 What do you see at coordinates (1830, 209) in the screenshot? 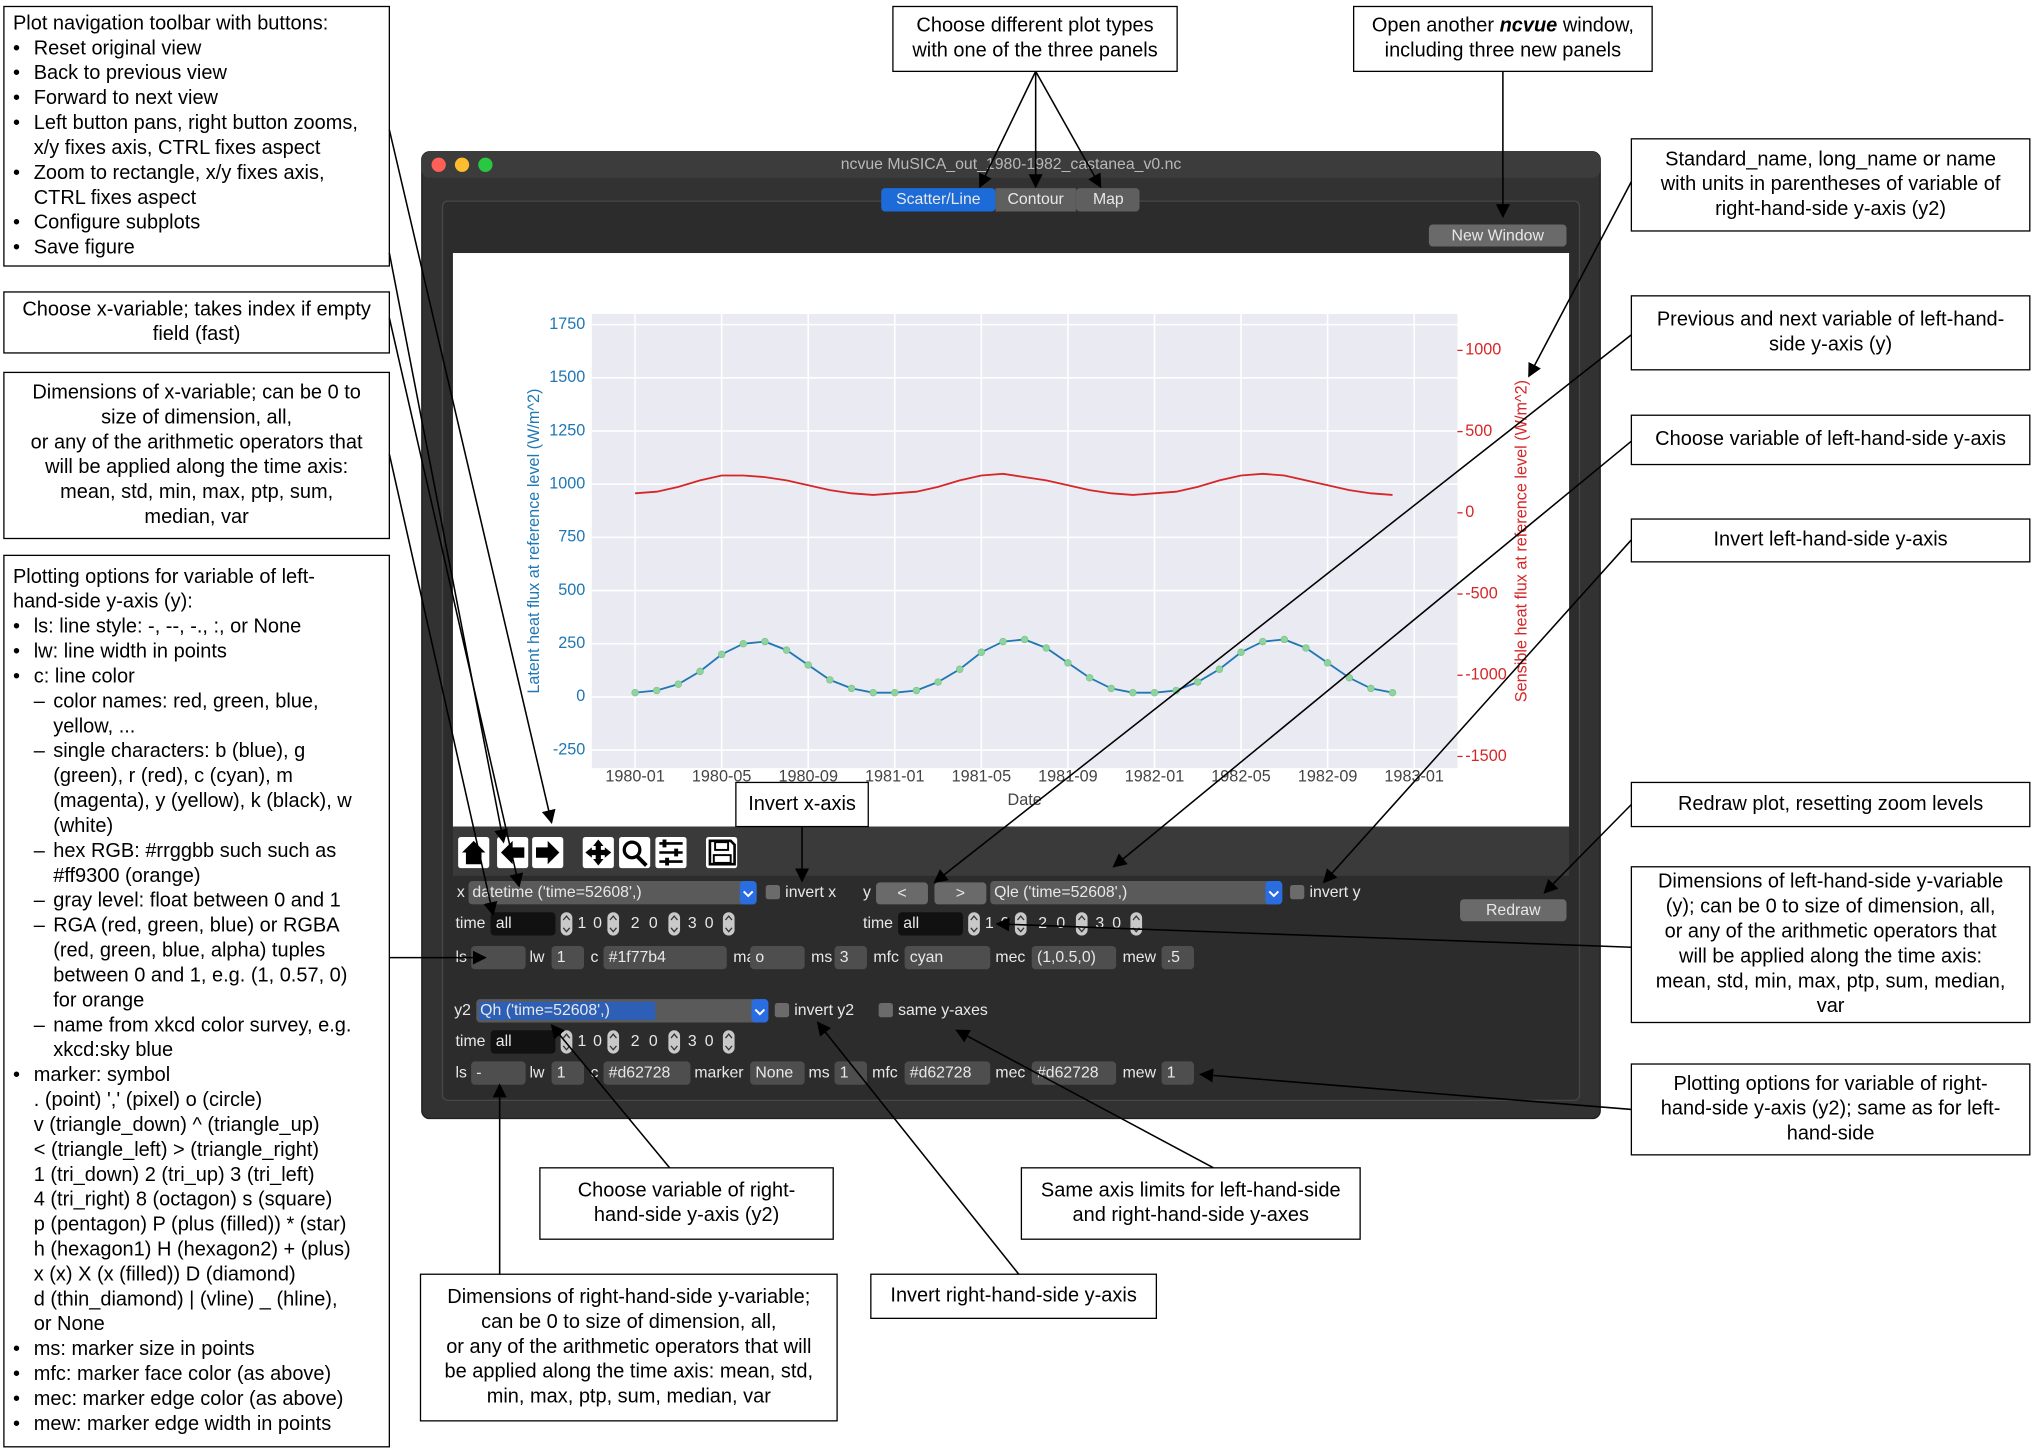
I see `annotation-text: right-hand-side y-axis (y2)` at bounding box center [1830, 209].